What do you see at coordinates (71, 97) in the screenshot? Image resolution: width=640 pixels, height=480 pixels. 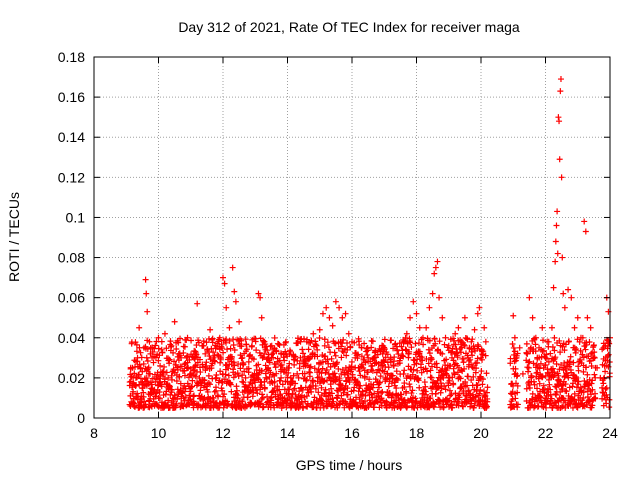 I see `y-tick-label: 0.16` at bounding box center [71, 97].